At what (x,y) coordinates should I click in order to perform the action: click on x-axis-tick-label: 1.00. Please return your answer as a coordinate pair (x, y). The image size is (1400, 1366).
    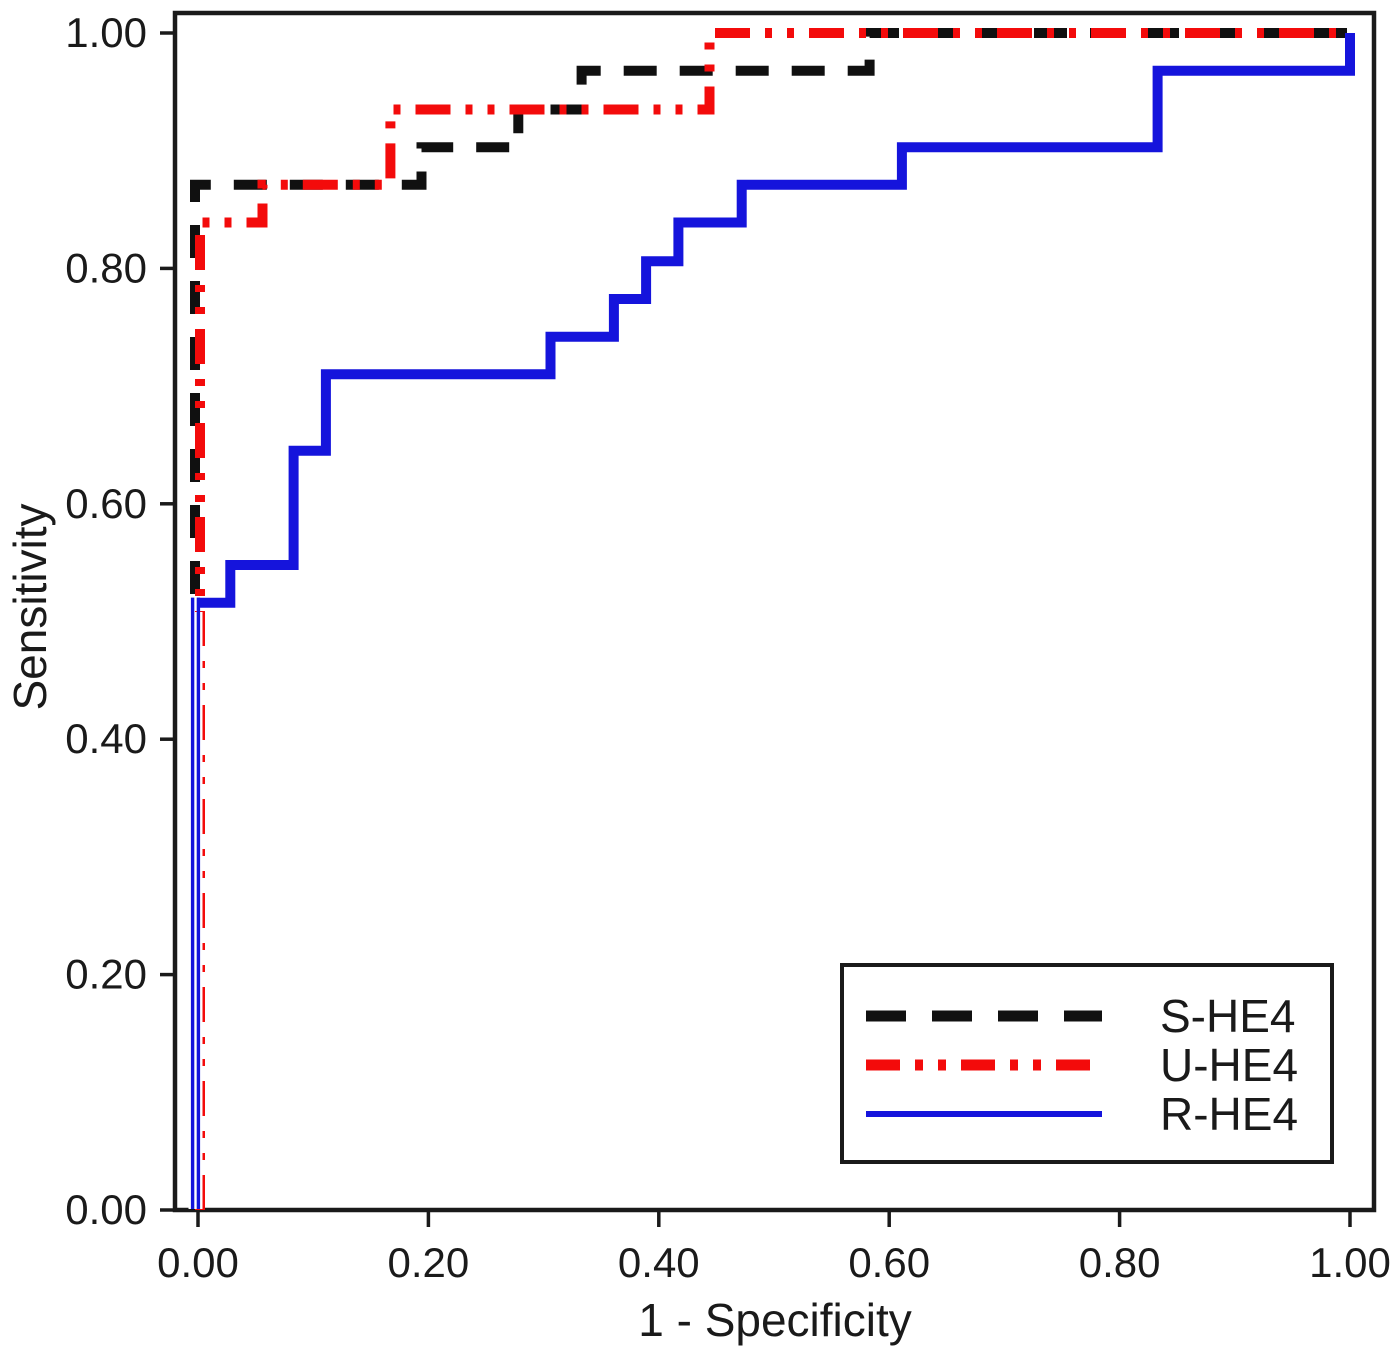
    Looking at the image, I should click on (1350, 1262).